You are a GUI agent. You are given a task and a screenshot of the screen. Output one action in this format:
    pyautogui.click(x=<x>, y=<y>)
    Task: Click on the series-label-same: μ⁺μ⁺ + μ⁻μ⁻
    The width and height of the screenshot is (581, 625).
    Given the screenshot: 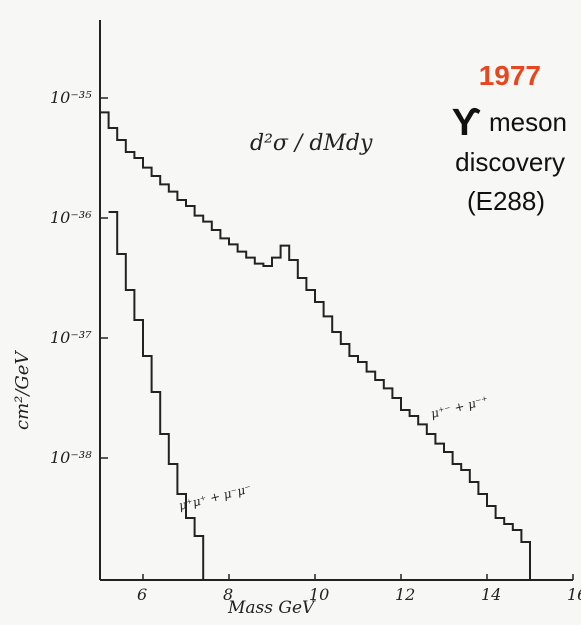 What is the action you would take?
    pyautogui.click(x=214, y=497)
    